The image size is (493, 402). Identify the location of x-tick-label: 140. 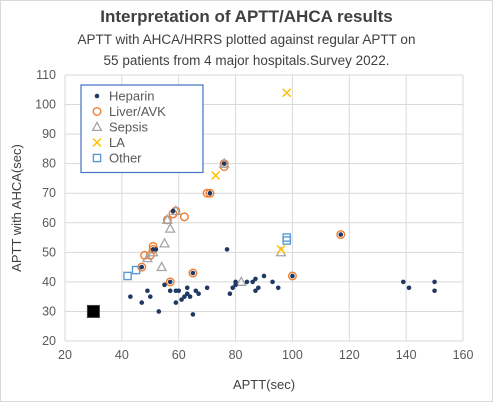
(406, 355).